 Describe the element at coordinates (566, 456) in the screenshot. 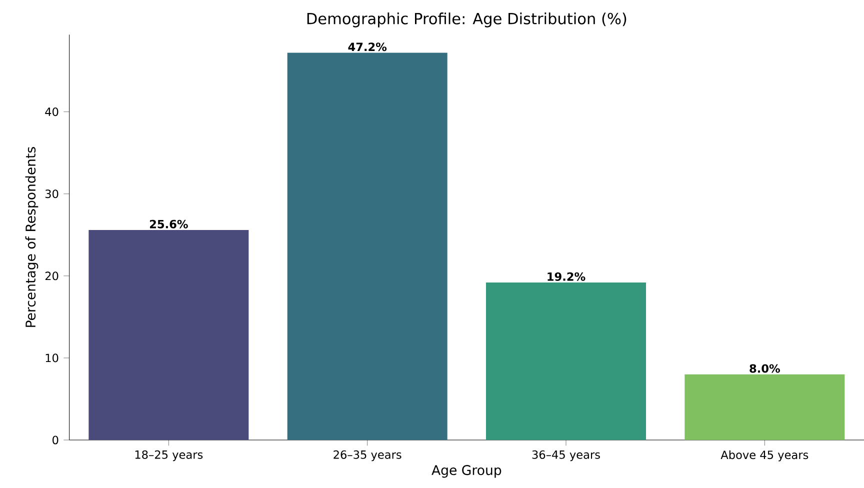

I see `x-tick-label: 36–45 years` at that location.